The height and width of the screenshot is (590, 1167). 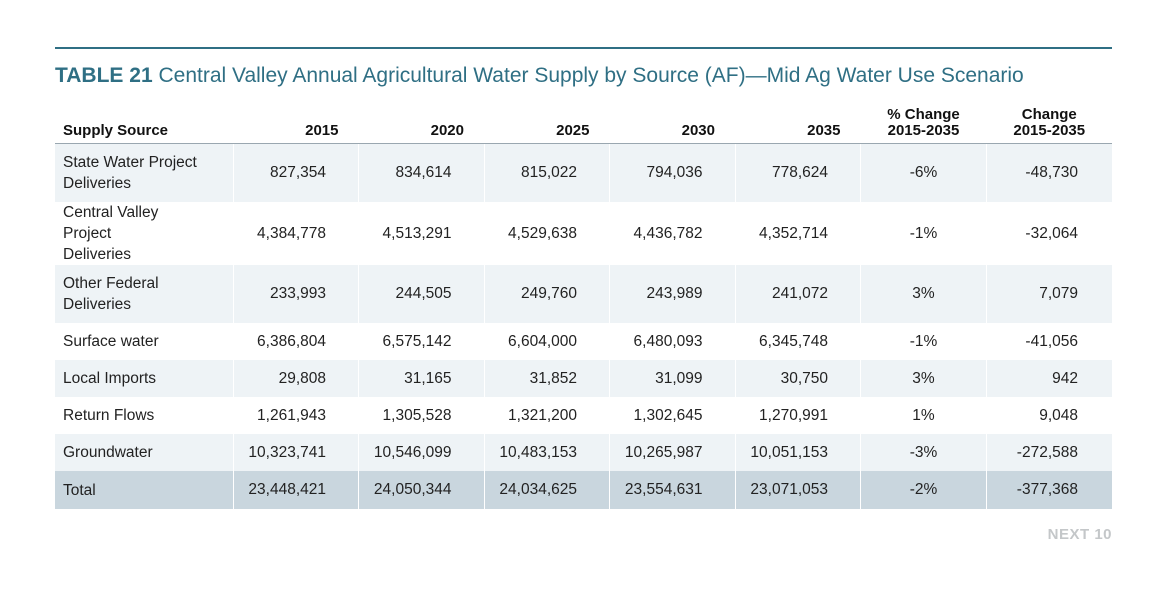 What do you see at coordinates (798, 123) in the screenshot?
I see `header-2035: 2035` at bounding box center [798, 123].